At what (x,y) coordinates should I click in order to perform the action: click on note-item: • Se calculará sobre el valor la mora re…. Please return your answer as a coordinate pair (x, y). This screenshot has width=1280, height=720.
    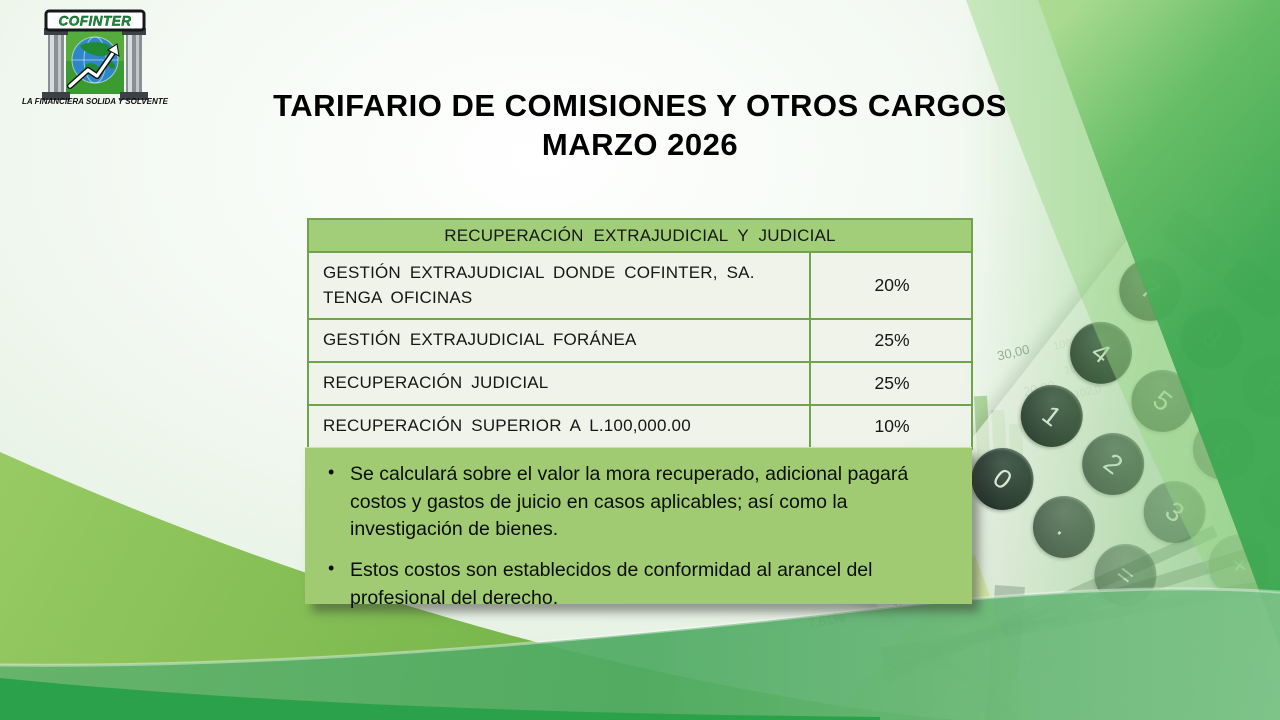
    Looking at the image, I should click on (634, 502).